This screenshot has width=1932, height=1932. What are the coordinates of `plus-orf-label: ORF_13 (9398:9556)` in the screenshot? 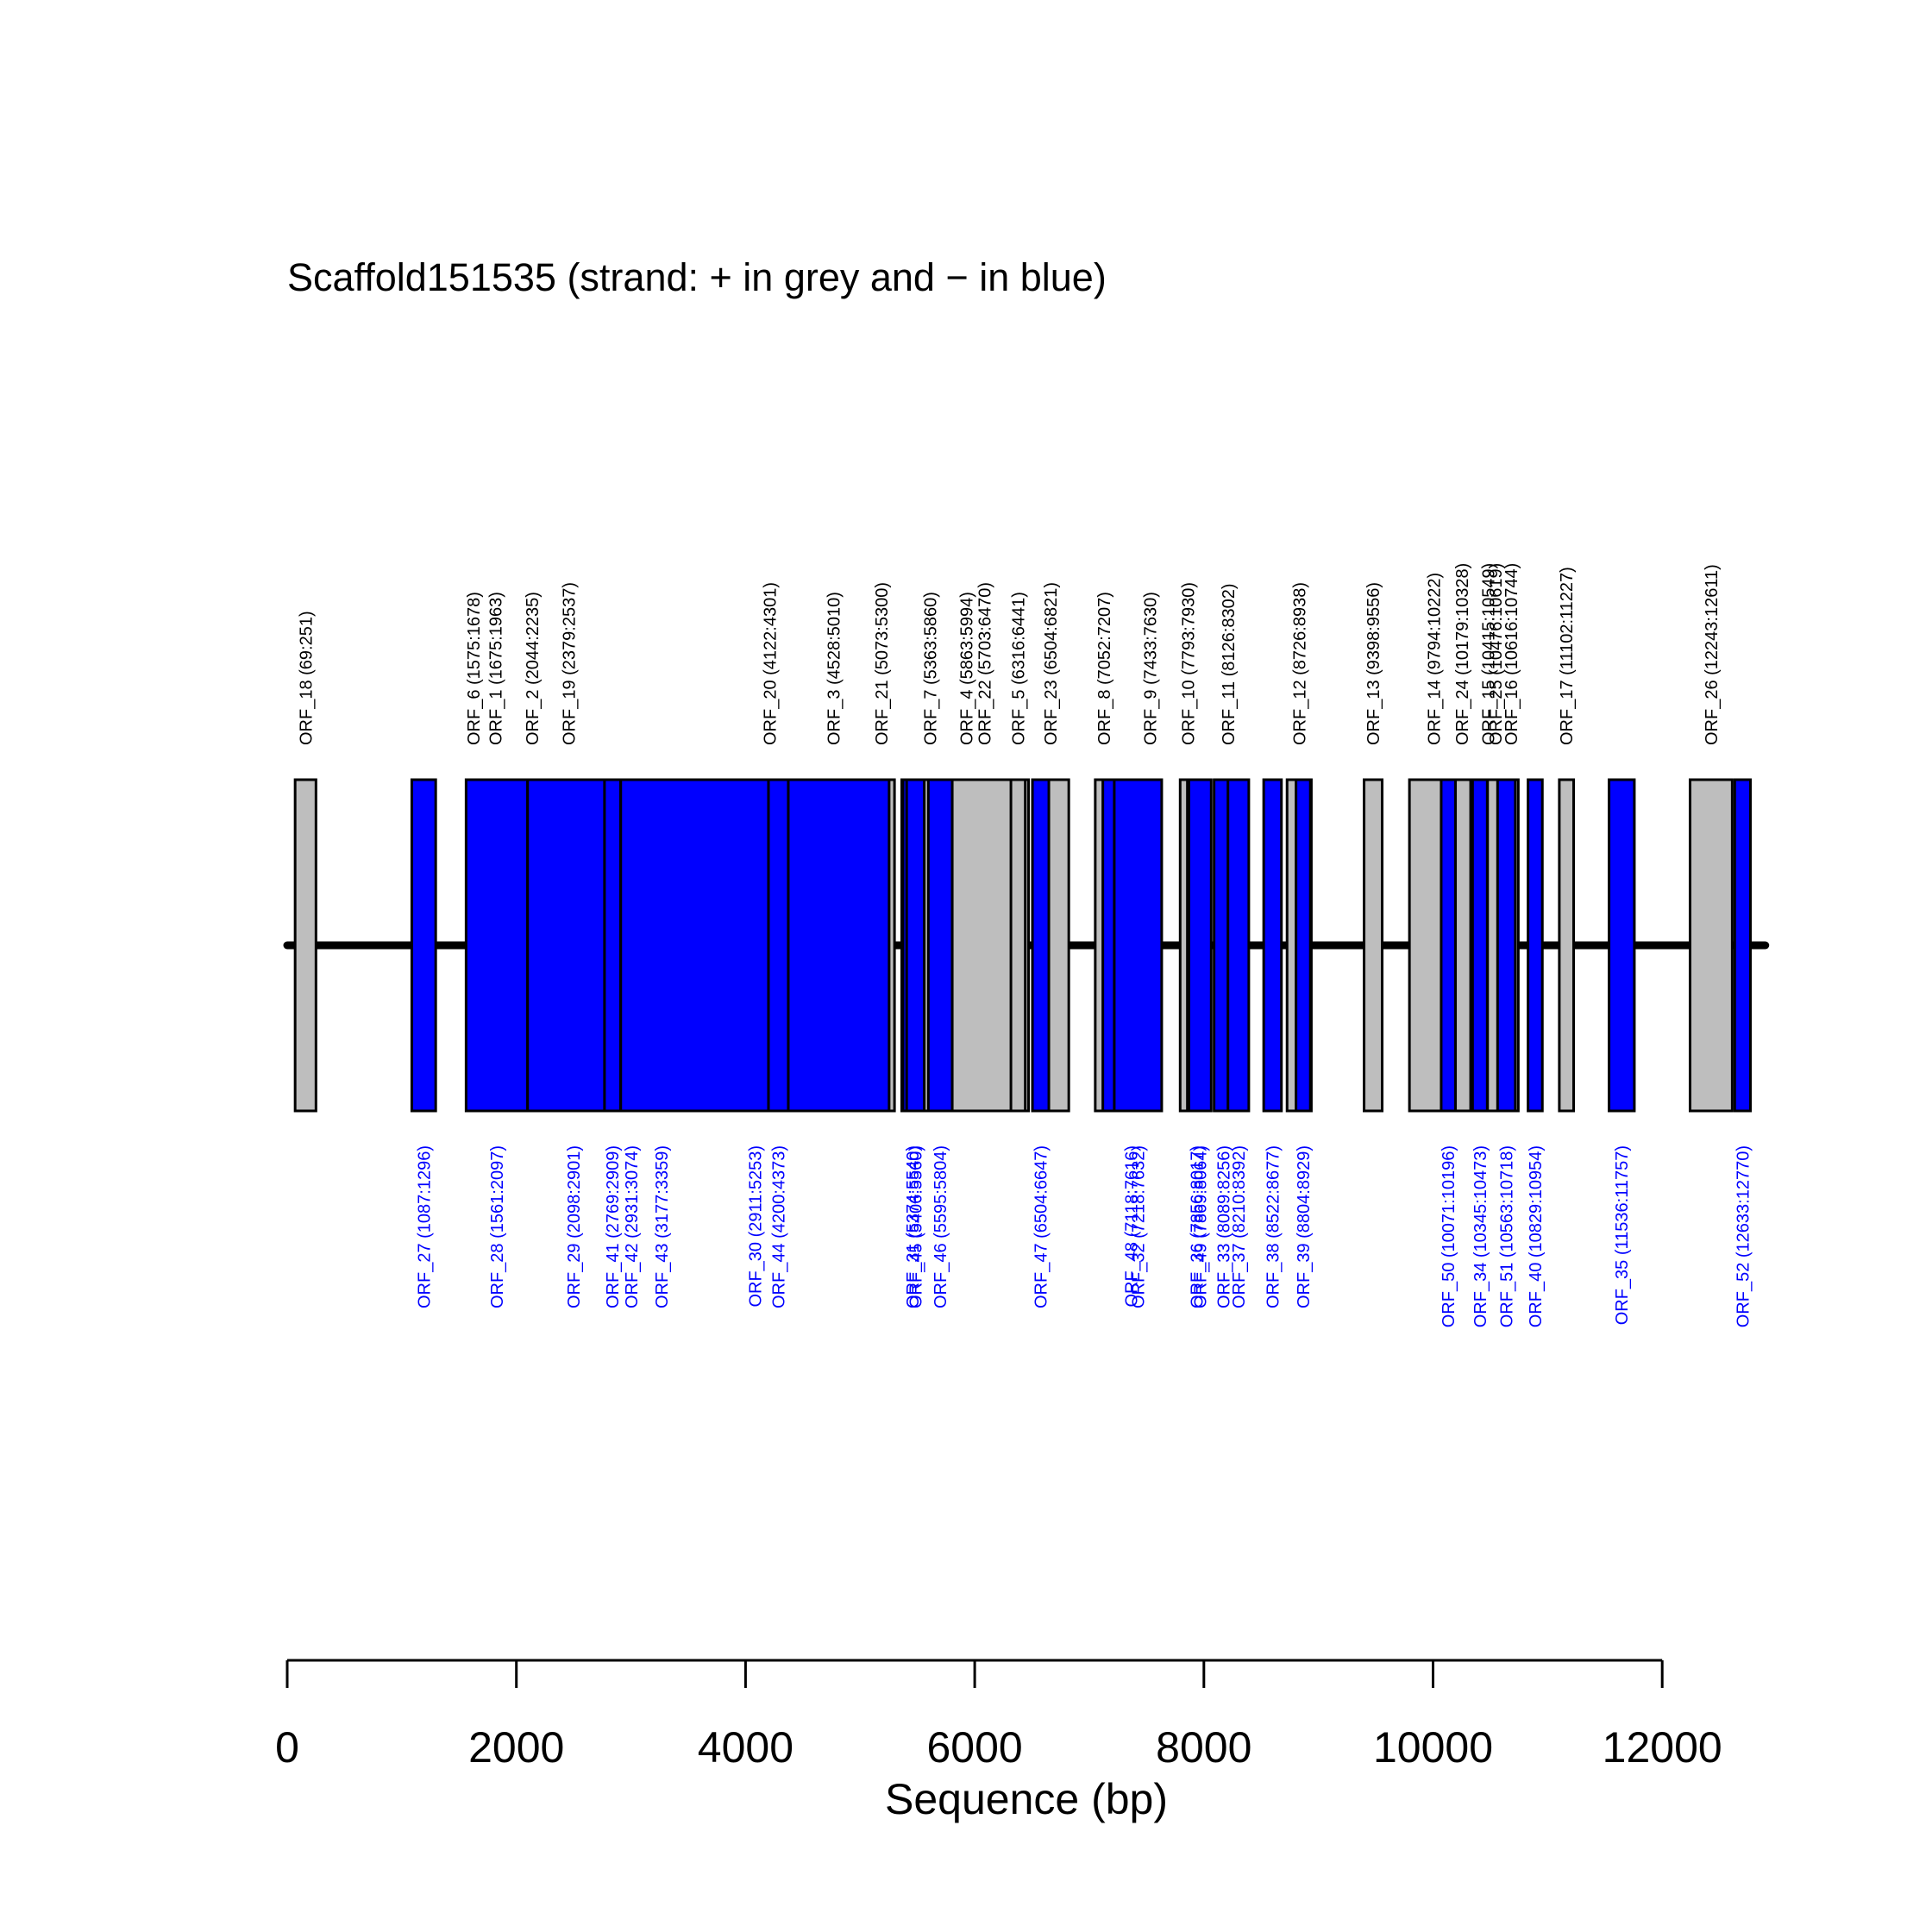 It's located at (1373, 664).